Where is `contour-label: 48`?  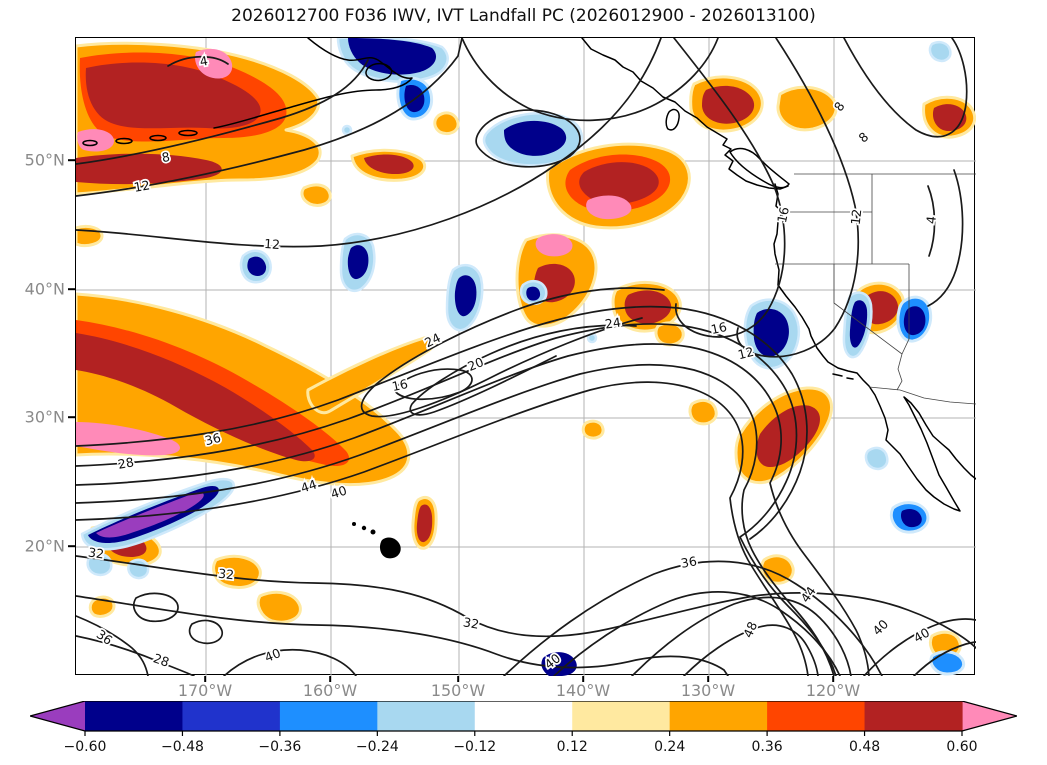 contour-label: 48 is located at coordinates (750, 629).